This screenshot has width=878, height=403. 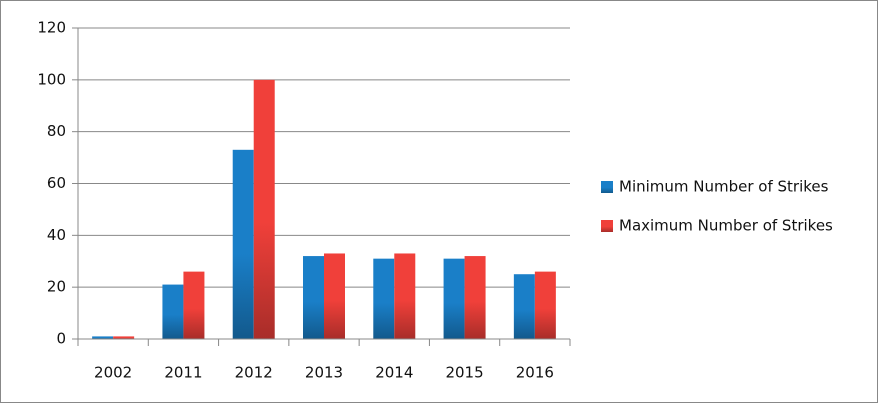 What do you see at coordinates (56, 131) in the screenshot?
I see `y-tick-label: 80` at bounding box center [56, 131].